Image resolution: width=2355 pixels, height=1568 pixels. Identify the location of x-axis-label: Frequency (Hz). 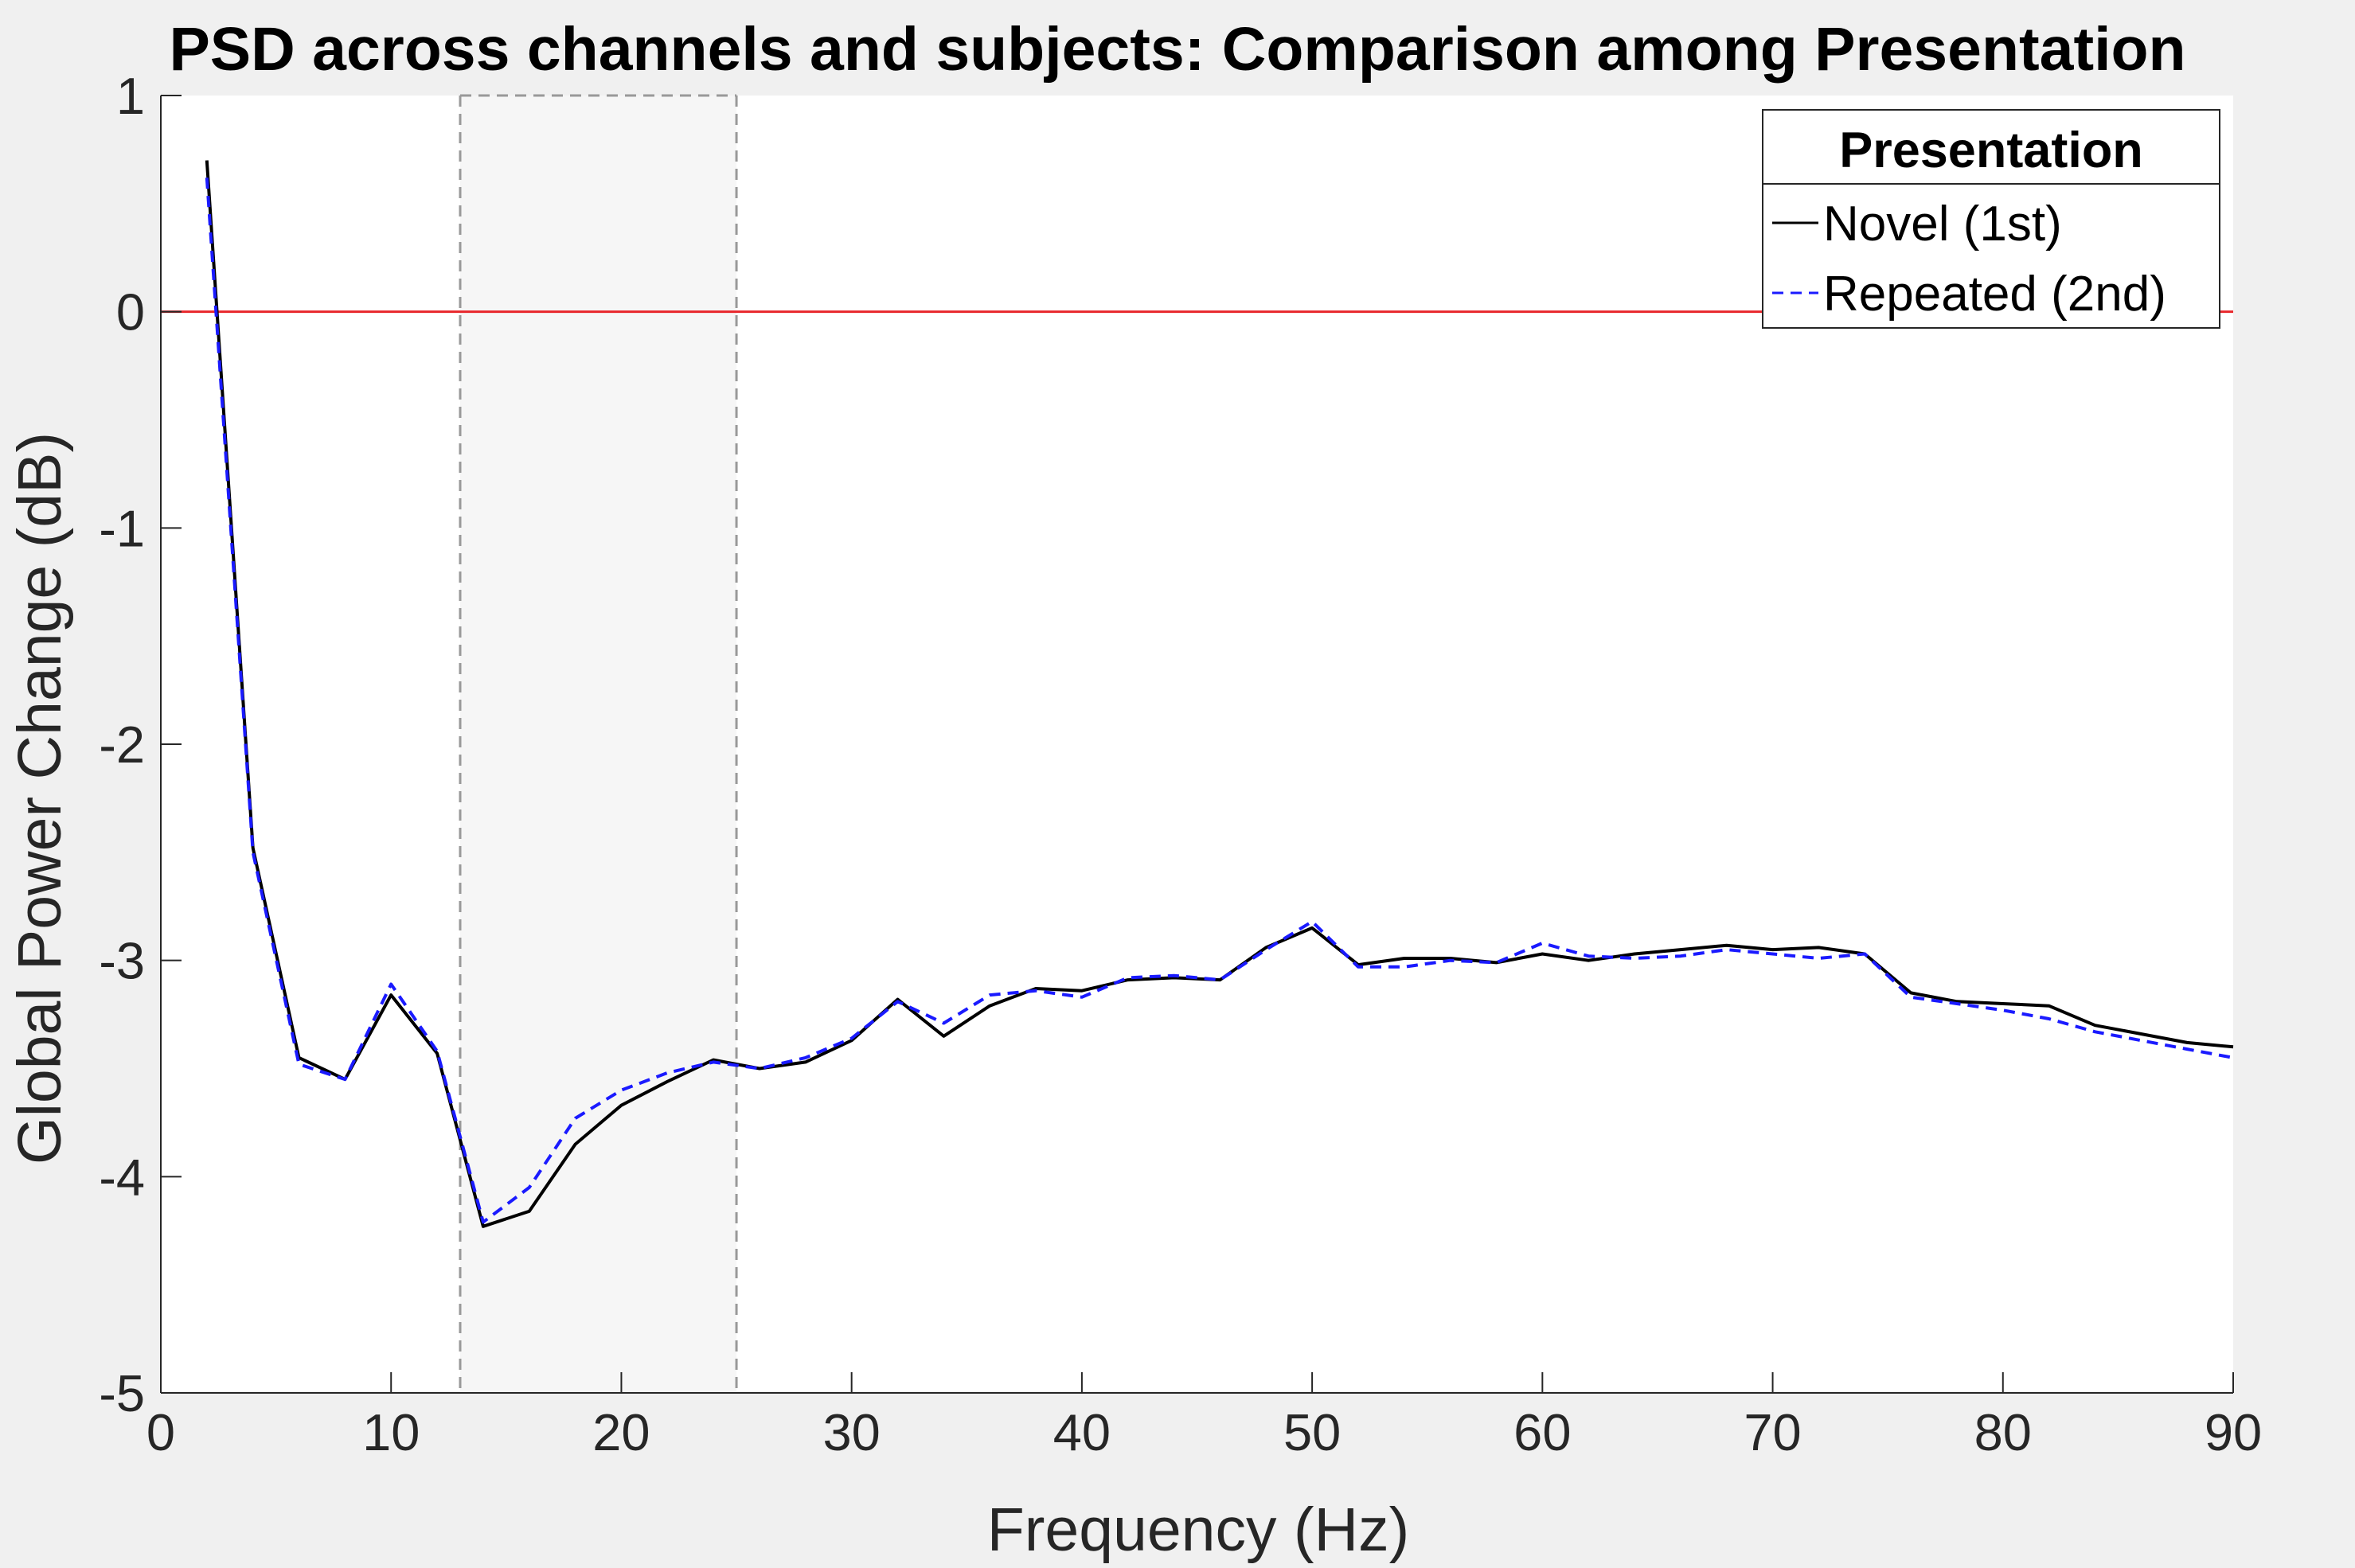
(1198, 1530).